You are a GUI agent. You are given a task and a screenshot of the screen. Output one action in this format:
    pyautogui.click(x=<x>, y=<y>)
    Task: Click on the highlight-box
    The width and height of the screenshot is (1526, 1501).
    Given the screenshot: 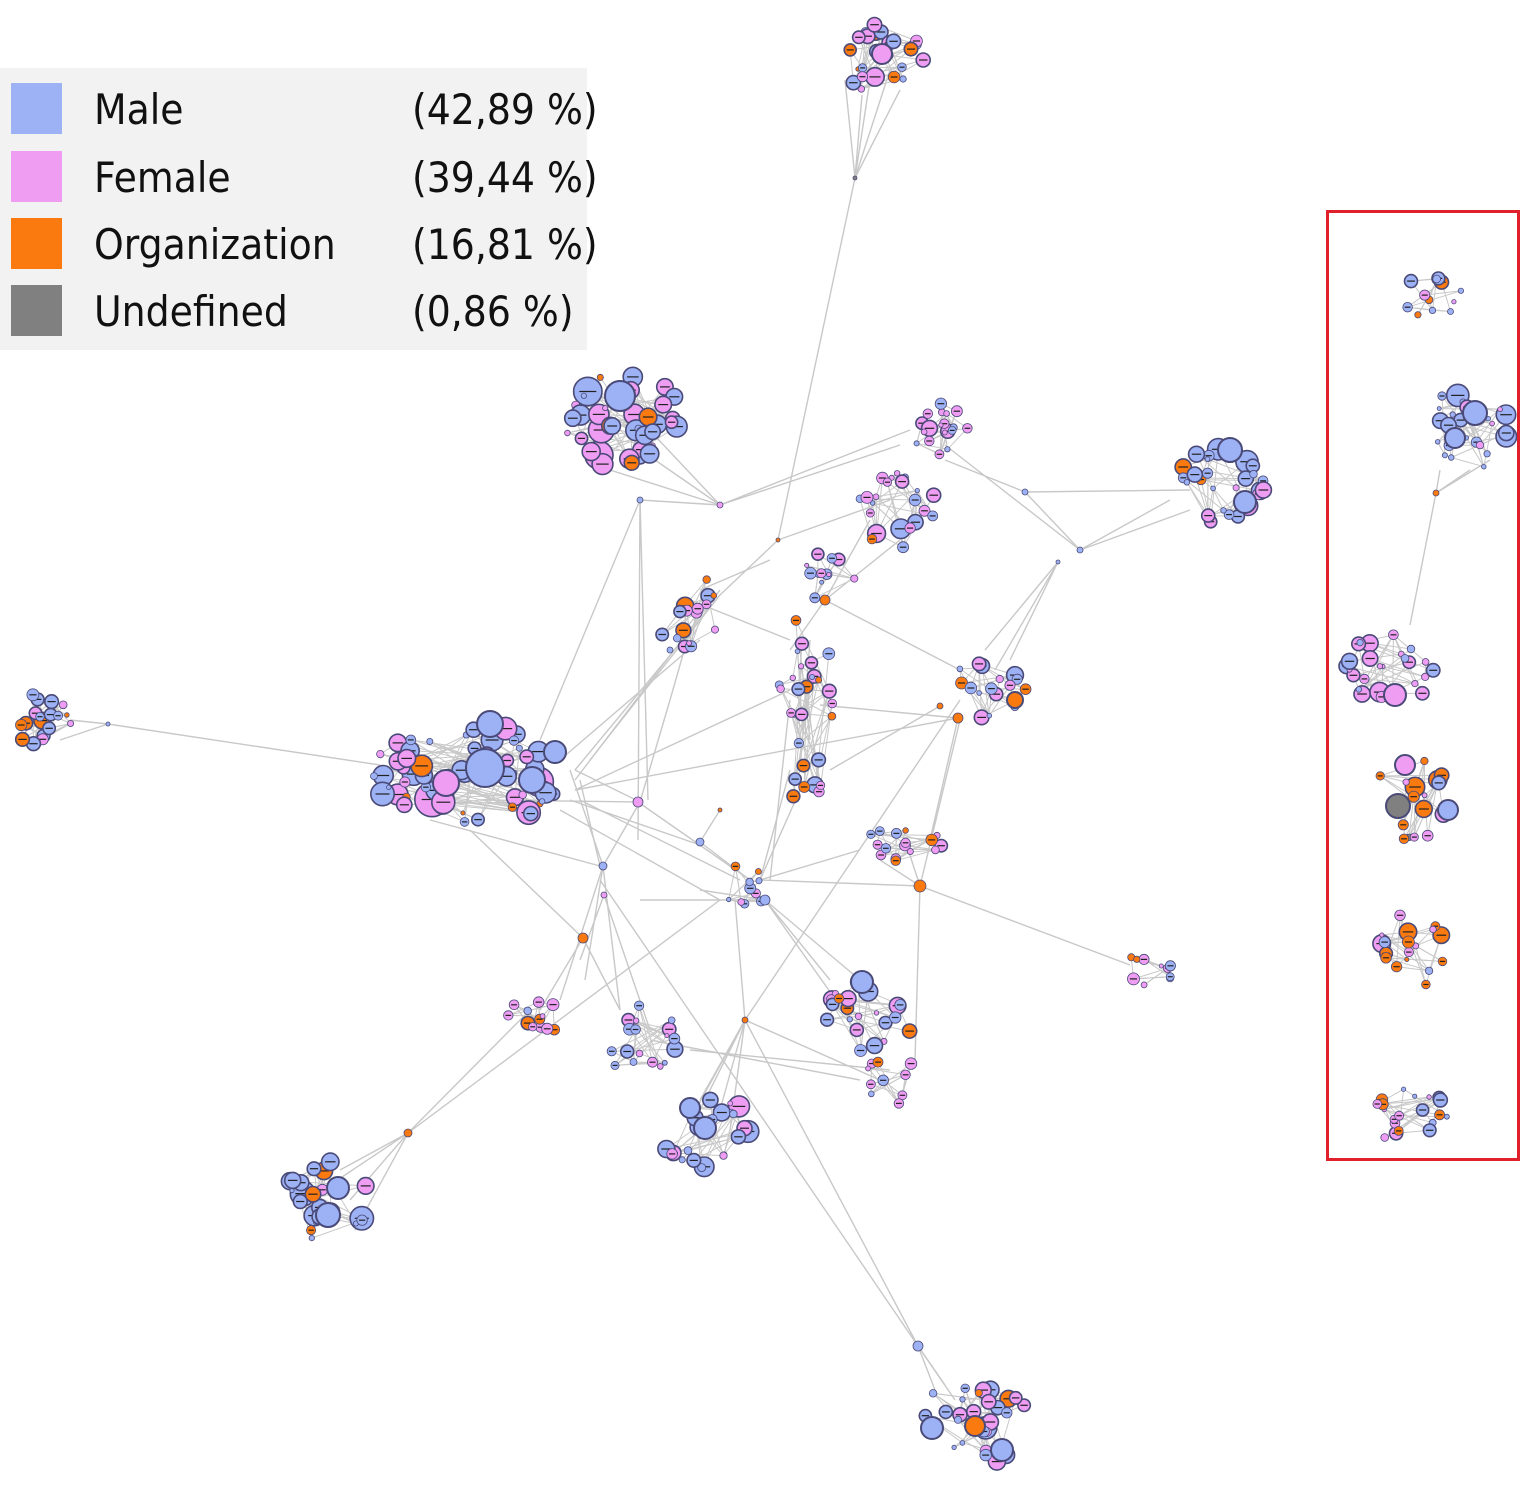 What is the action you would take?
    pyautogui.click(x=1423, y=685)
    